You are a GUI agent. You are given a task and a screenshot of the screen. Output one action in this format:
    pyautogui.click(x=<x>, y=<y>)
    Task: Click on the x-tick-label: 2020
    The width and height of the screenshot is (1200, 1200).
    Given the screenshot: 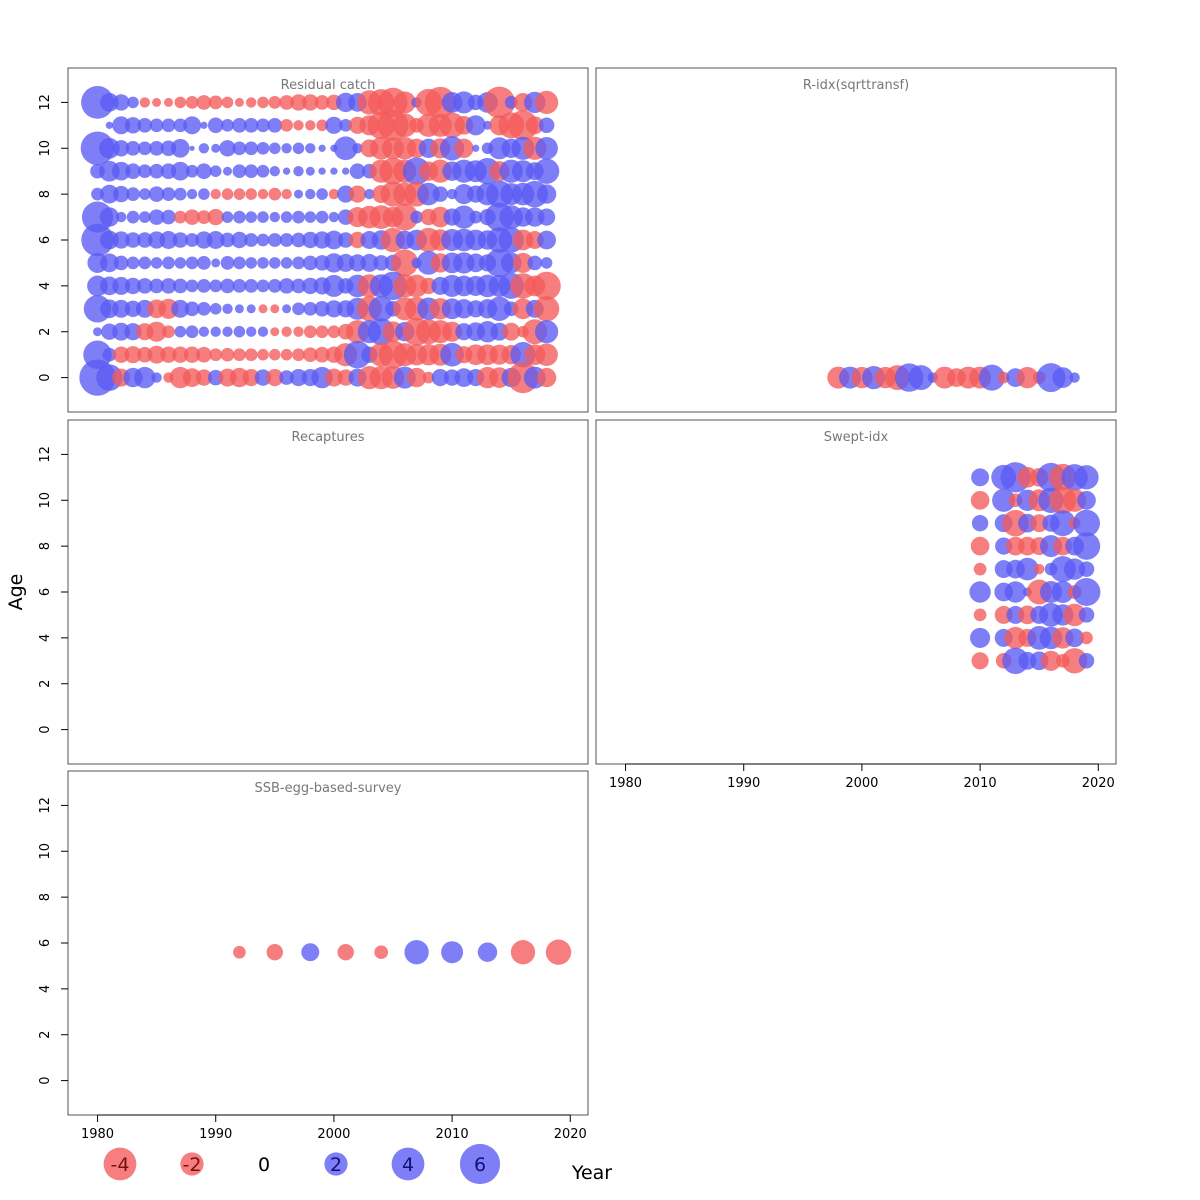 What is the action you would take?
    pyautogui.click(x=570, y=1134)
    